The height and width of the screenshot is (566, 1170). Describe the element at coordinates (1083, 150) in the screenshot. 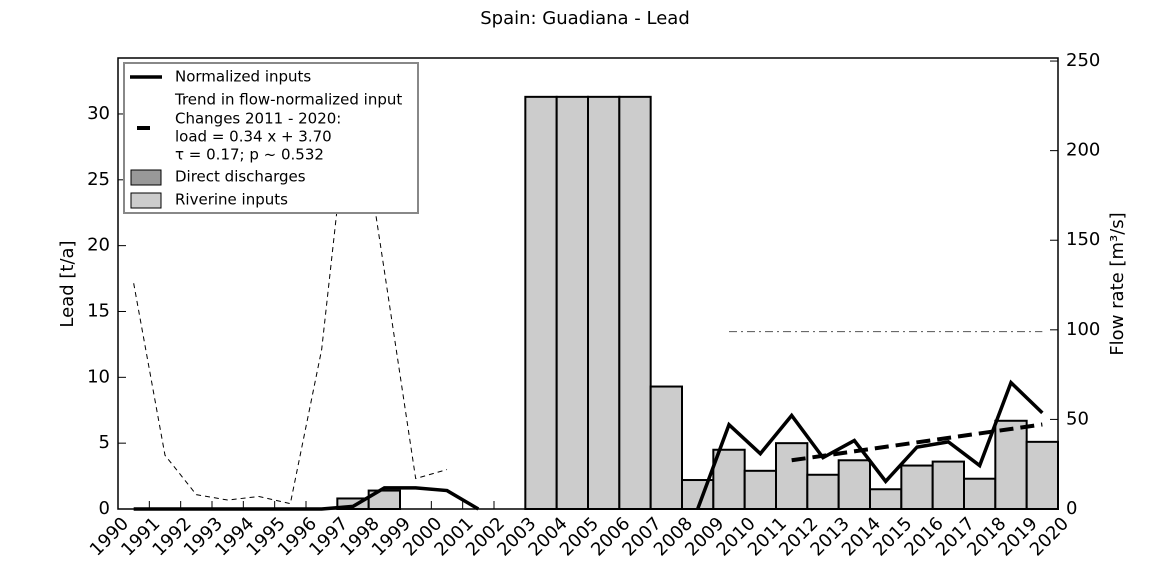

I see `y2-tick-label: 200` at that location.